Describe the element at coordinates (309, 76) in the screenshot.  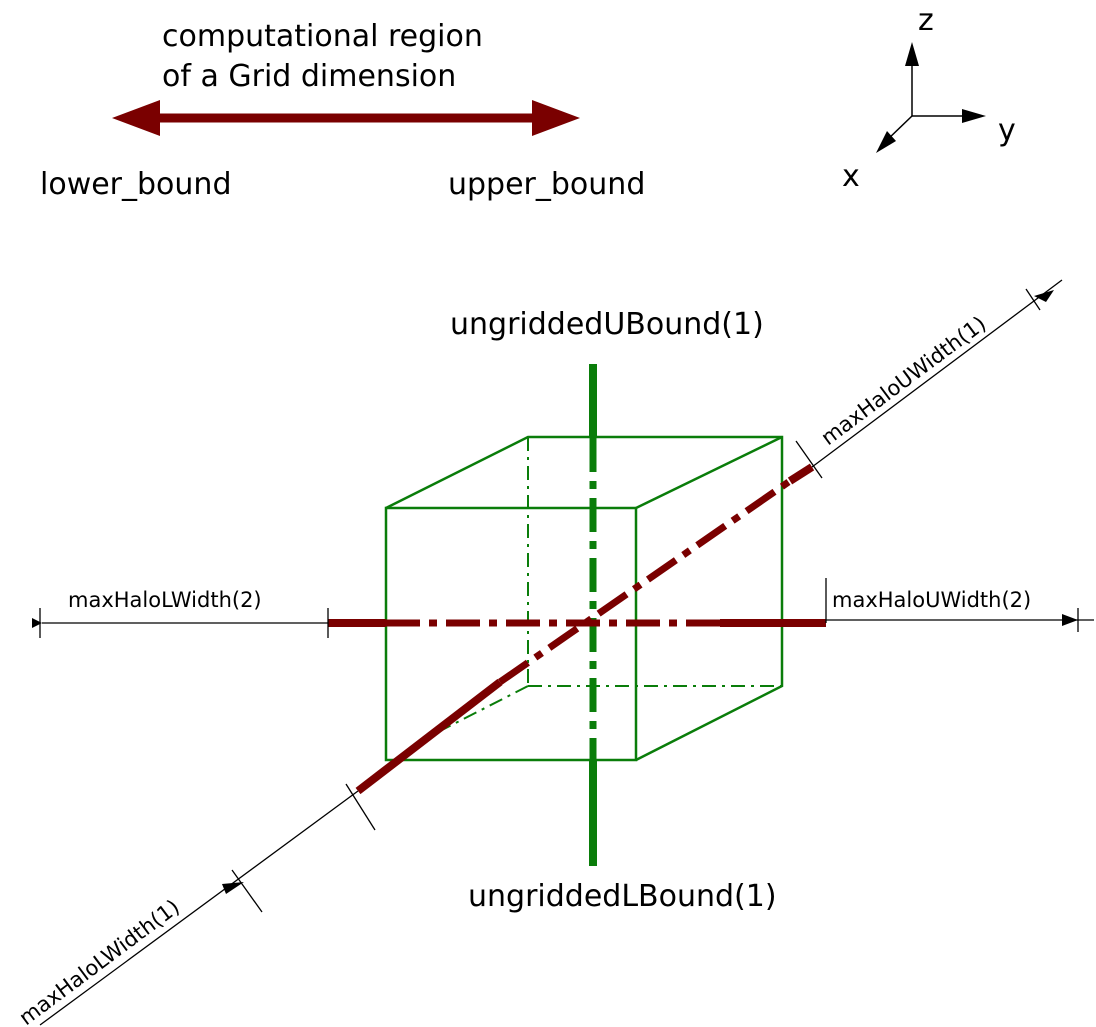
I see `legend-title-line2: of a Grid dimension` at that location.